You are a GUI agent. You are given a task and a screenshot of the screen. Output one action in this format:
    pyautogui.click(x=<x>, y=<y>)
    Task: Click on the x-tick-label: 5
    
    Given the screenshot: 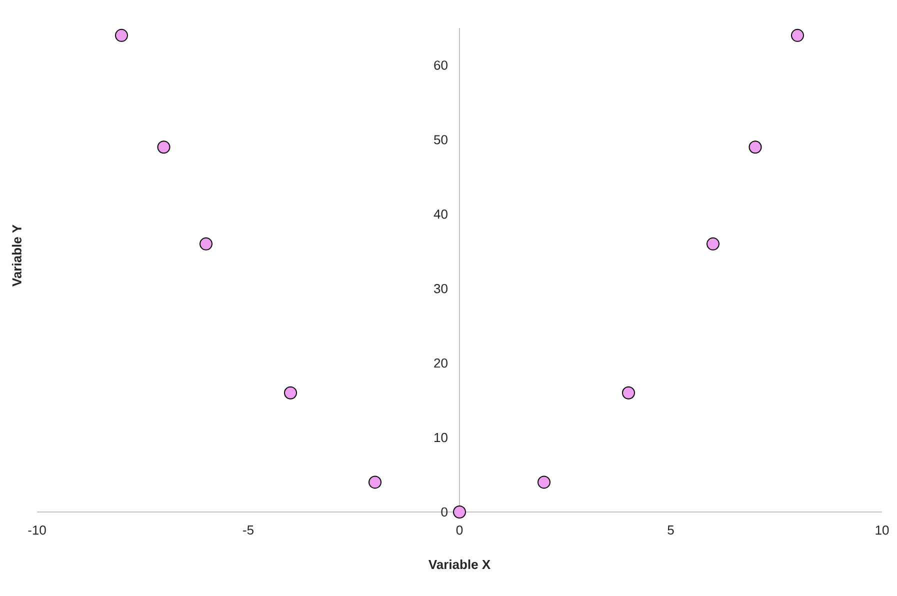 What is the action you would take?
    pyautogui.click(x=671, y=530)
    